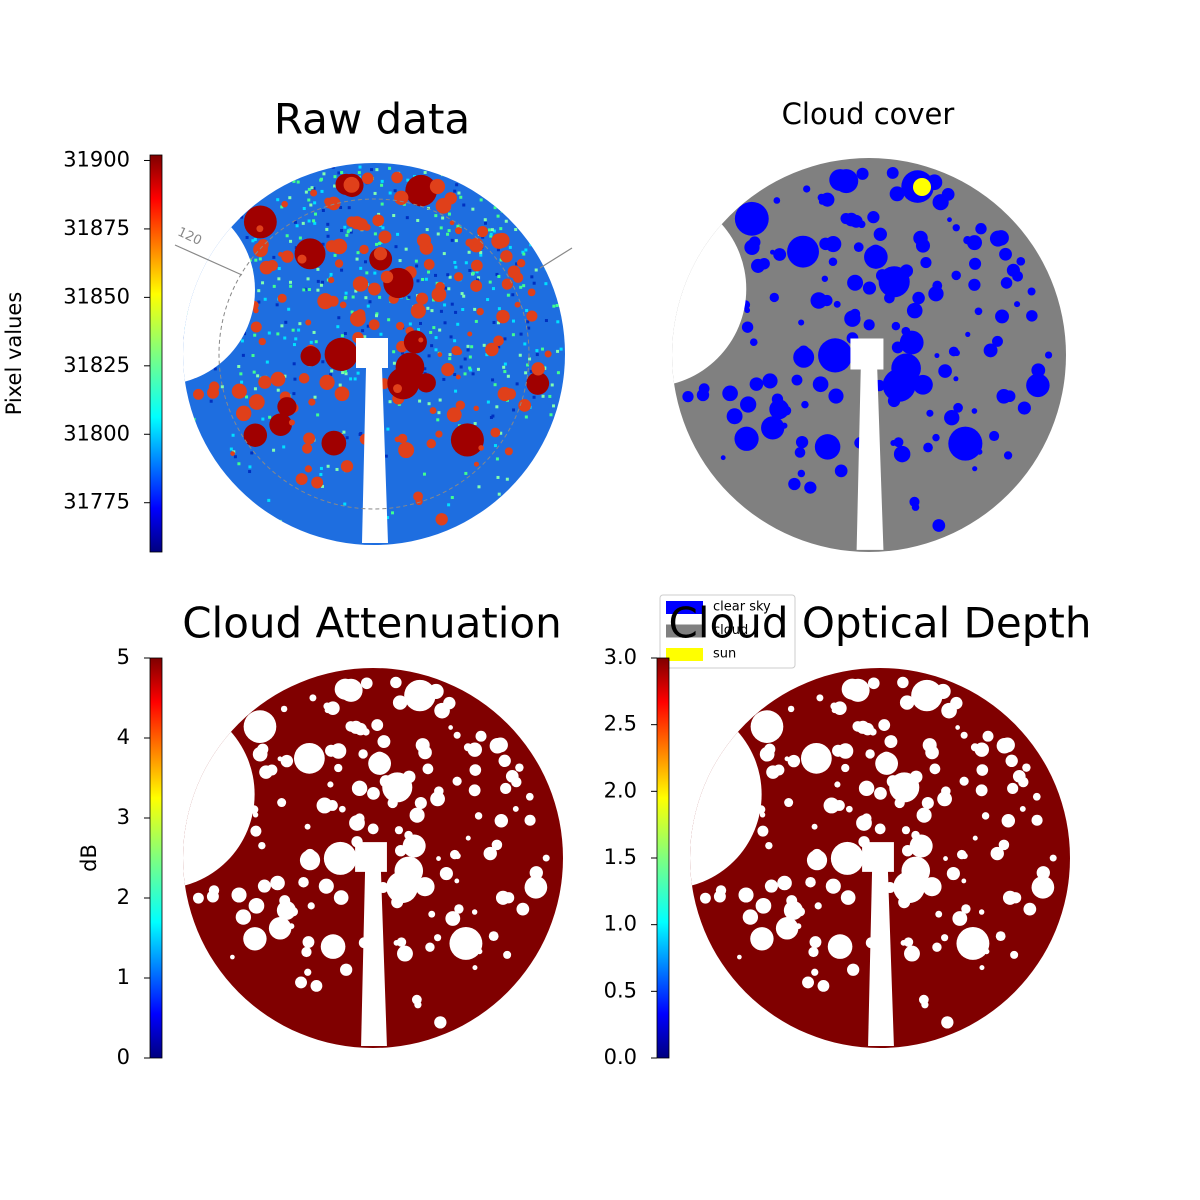 This screenshot has height=1200, width=1200. What do you see at coordinates (96, 502) in the screenshot?
I see `colorbar-tick-label: 31775` at bounding box center [96, 502].